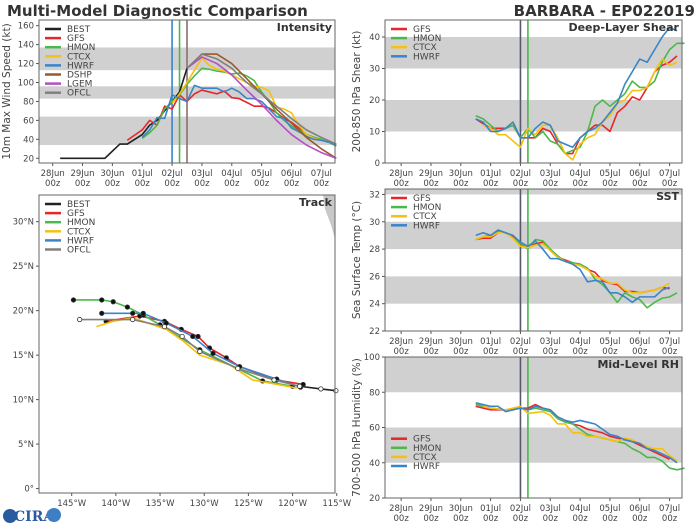 This screenshot has height=525, width=700. What do you see at coordinates (638, 364) in the screenshot?
I see `panel-title: Mid-Level RH` at bounding box center [638, 364].